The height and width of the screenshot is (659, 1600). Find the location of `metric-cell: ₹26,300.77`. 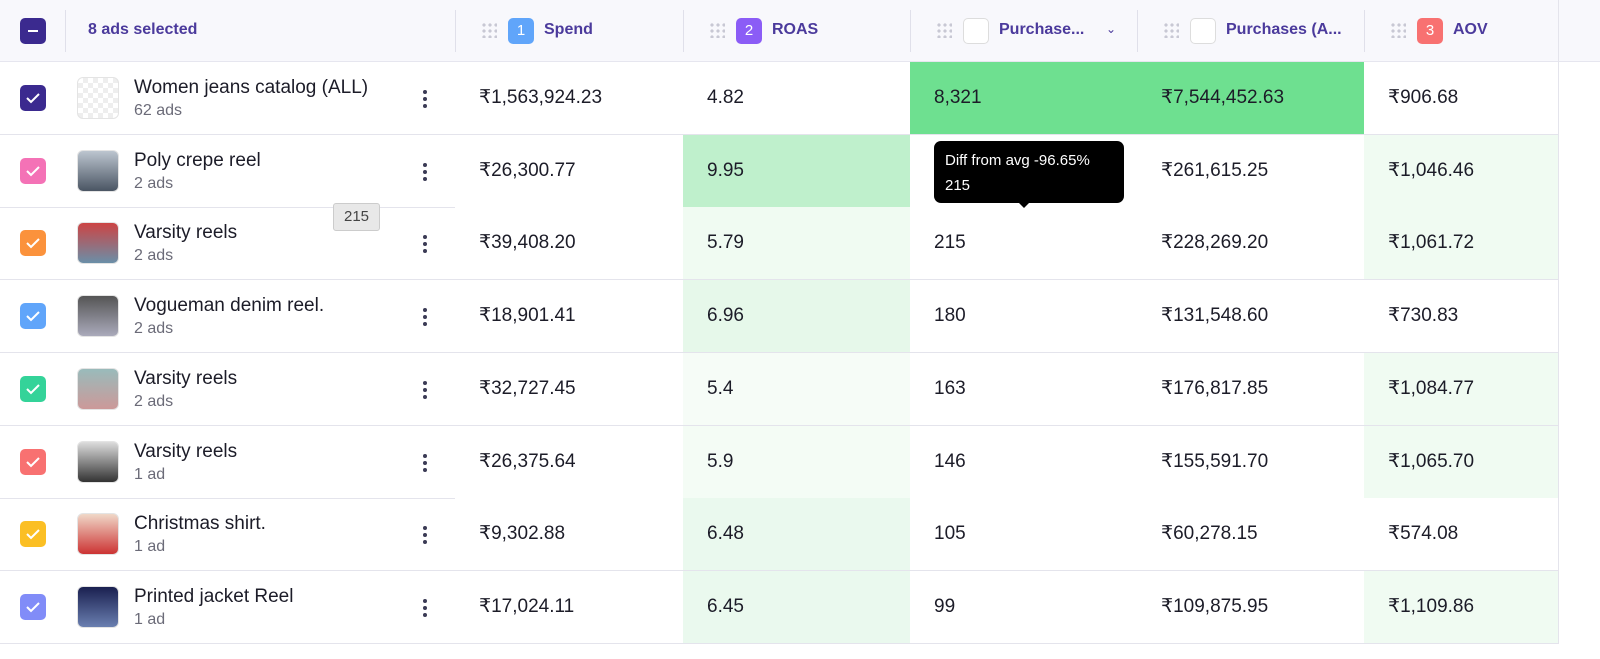

metric-cell: ₹26,300.77 is located at coordinates (569, 170).